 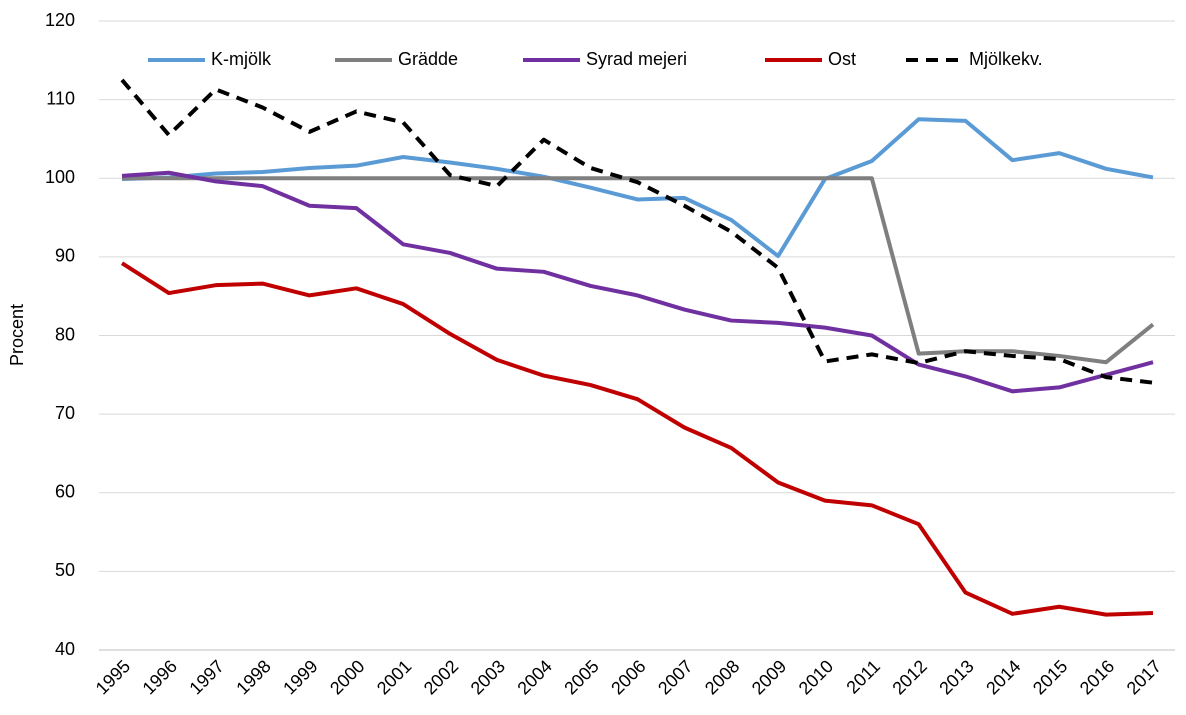 What do you see at coordinates (394, 677) in the screenshot?
I see `x-tick-label: 2001` at bounding box center [394, 677].